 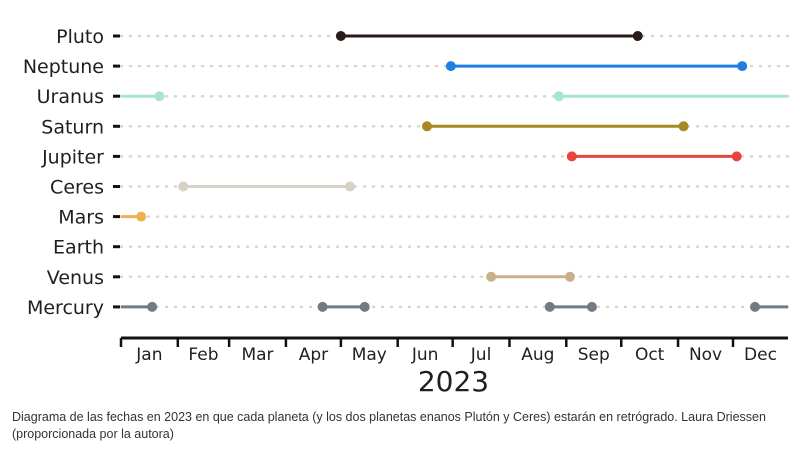 What do you see at coordinates (453, 381) in the screenshot?
I see `x-axis-title: 2023` at bounding box center [453, 381].